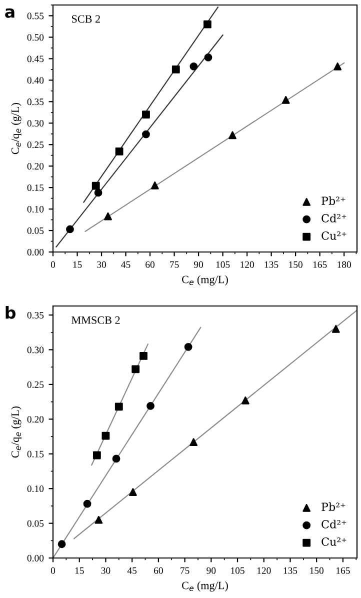  What do you see at coordinates (11, 312) in the screenshot?
I see `chart-title: b` at bounding box center [11, 312].